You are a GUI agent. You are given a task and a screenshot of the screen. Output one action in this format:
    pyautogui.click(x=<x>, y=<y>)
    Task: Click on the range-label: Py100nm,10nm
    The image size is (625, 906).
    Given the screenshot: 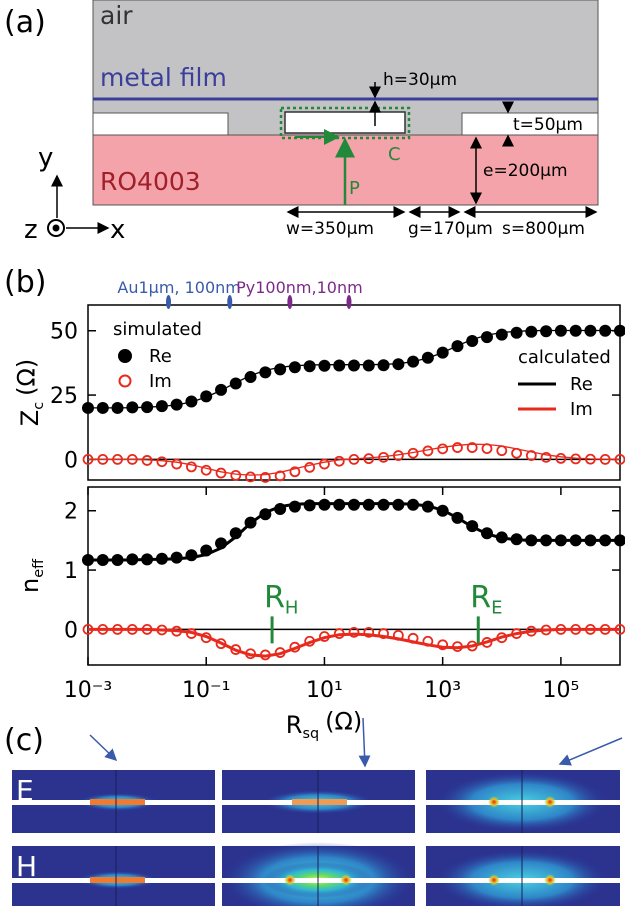 What is the action you would take?
    pyautogui.click(x=299, y=287)
    